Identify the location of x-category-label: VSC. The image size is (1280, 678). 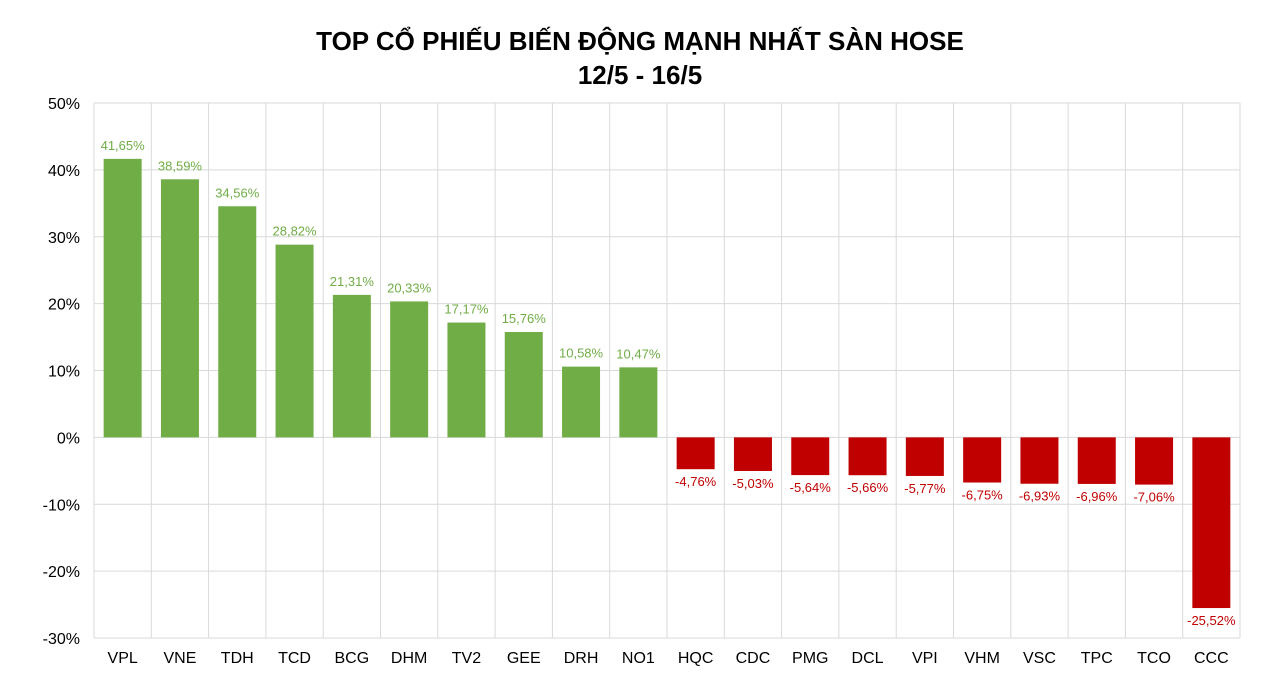
(1039, 658).